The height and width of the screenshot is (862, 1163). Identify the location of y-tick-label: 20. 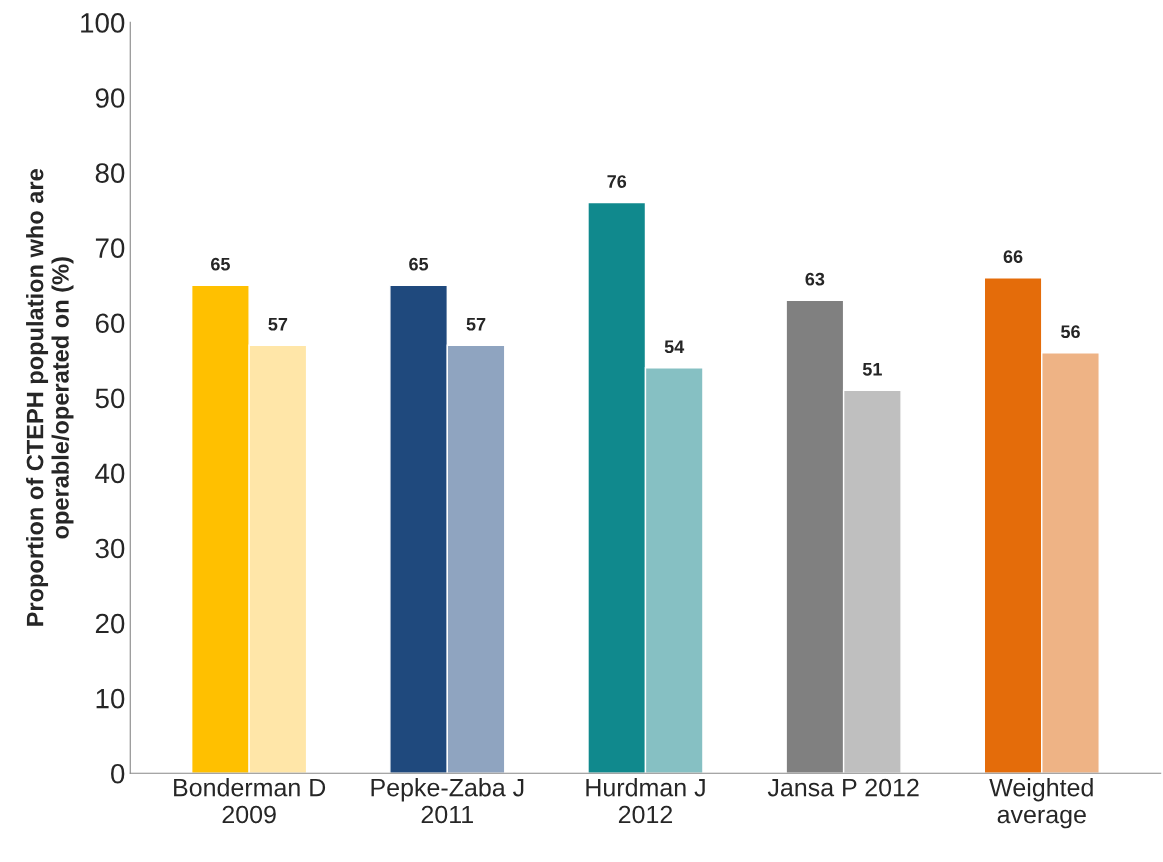
(110, 623).